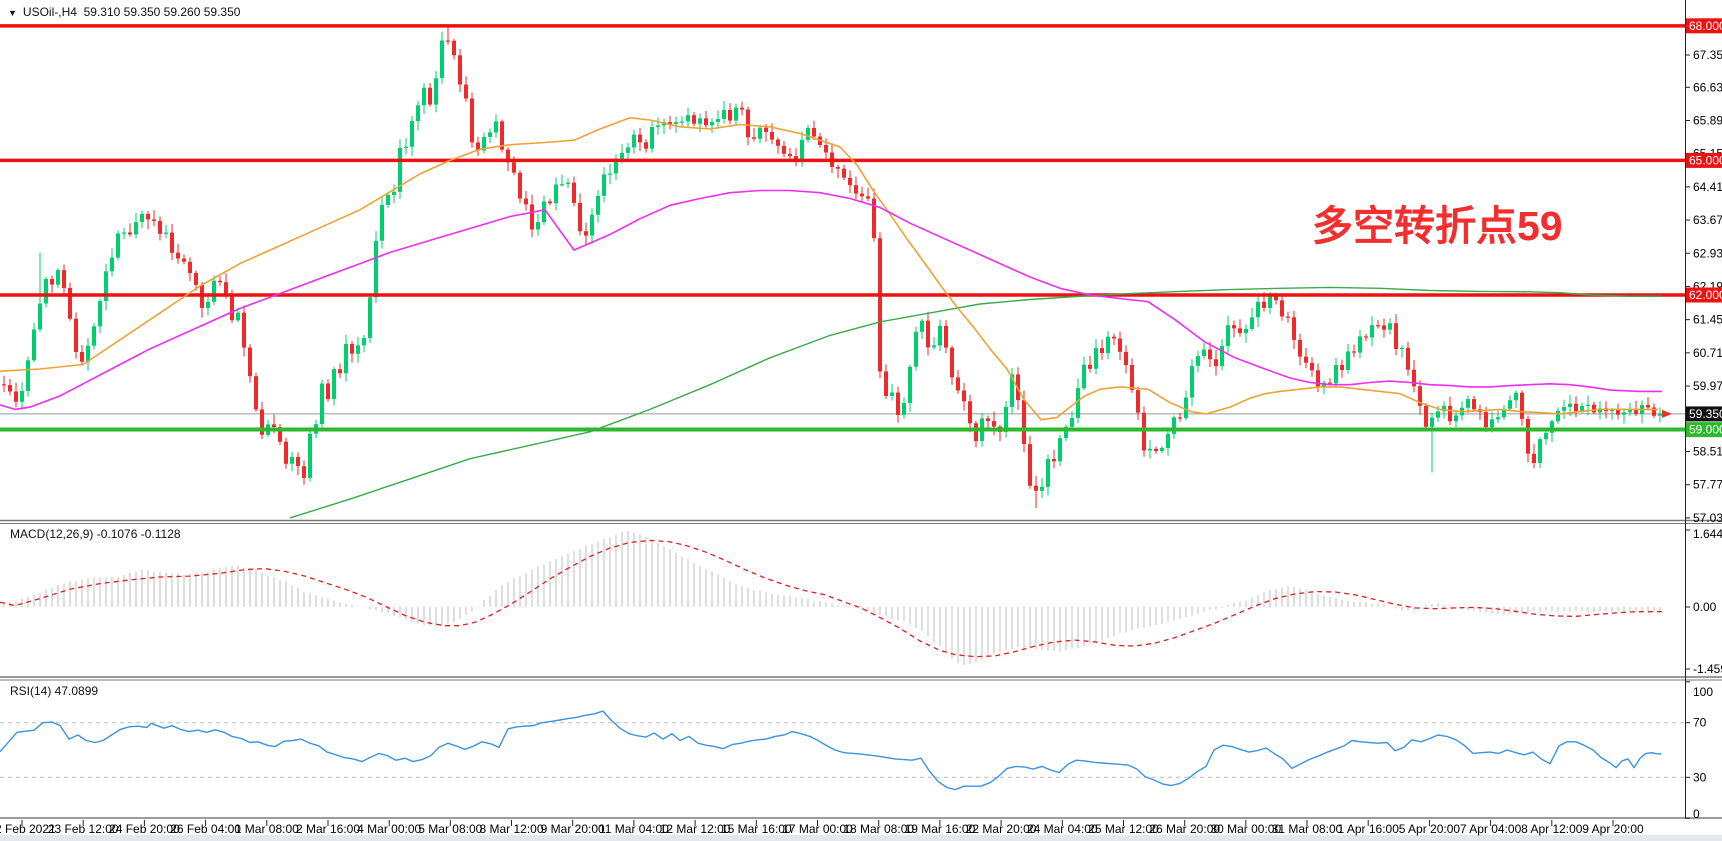  I want to click on date-tick-label: 17 Mar 00:00, so click(817, 829).